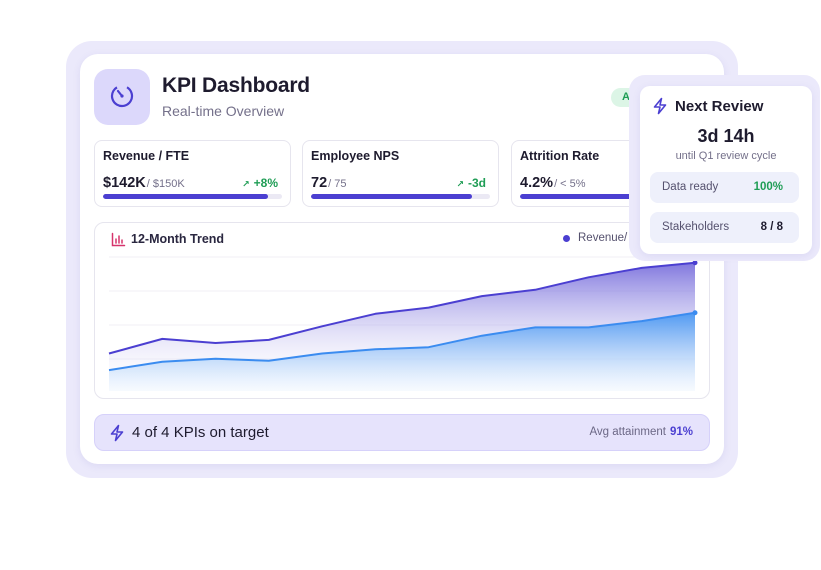  What do you see at coordinates (236, 85) in the screenshot?
I see `page-title: KPI Dashboard` at bounding box center [236, 85].